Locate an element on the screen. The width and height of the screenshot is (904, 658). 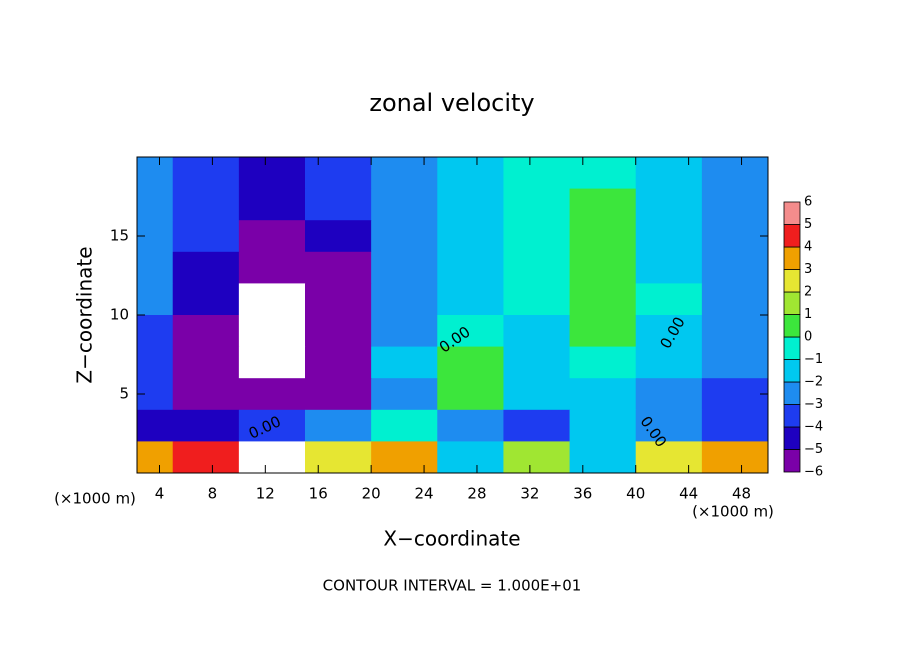
colorbar-label: −2 is located at coordinates (813, 382).